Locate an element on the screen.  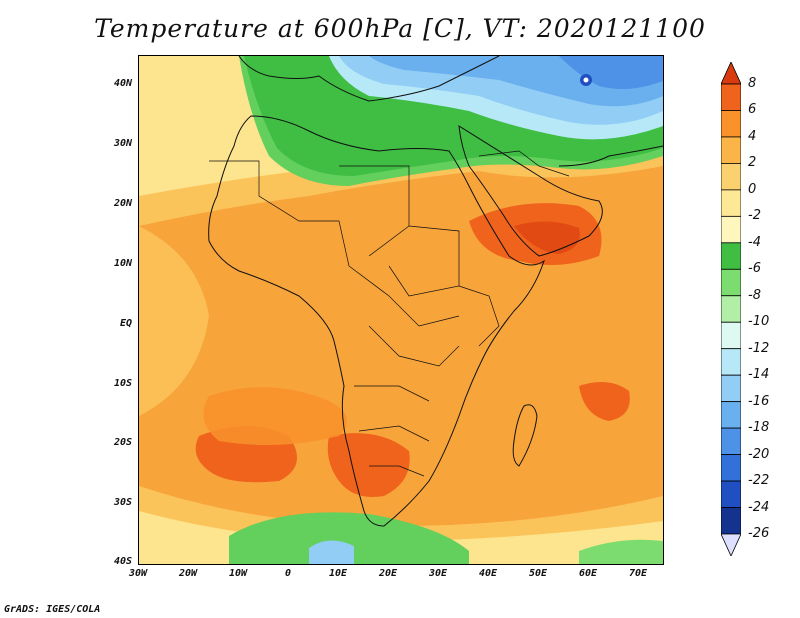
border-south-a is located at coordinates (392, 393).